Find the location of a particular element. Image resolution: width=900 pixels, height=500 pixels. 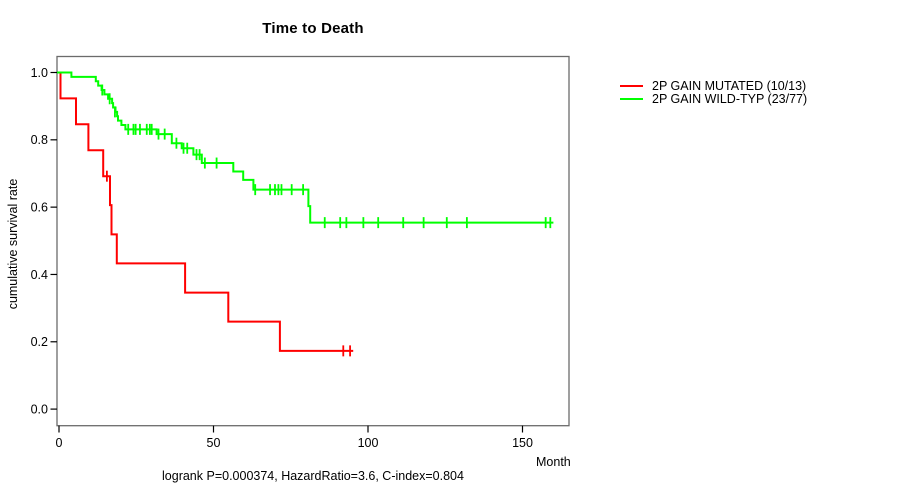

y-tick-label: 0.8 is located at coordinates (39, 140).